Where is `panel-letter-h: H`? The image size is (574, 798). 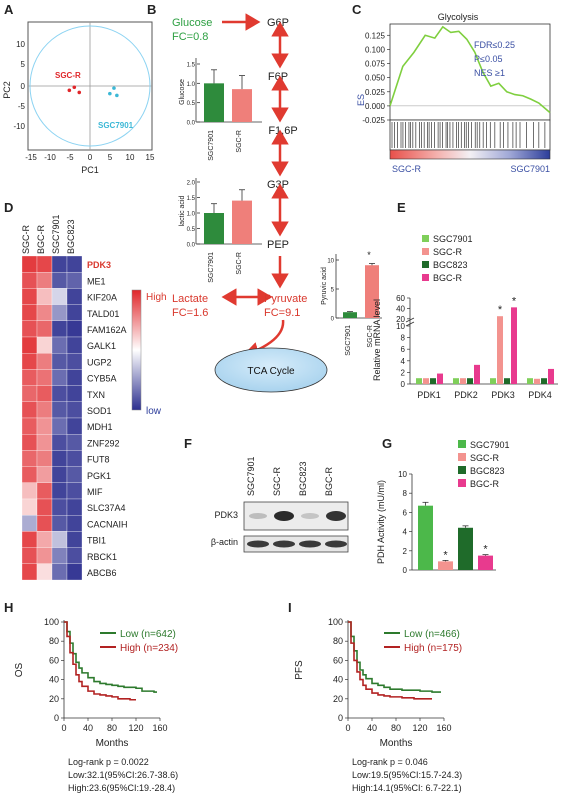
panel-letter-h: H is located at coordinates (8, 607).